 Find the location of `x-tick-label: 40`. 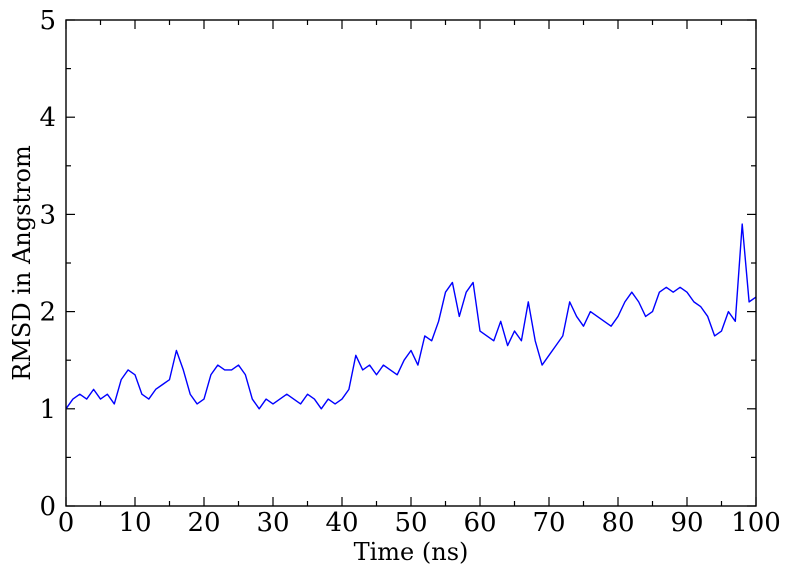

x-tick-label: 40 is located at coordinates (341, 523).